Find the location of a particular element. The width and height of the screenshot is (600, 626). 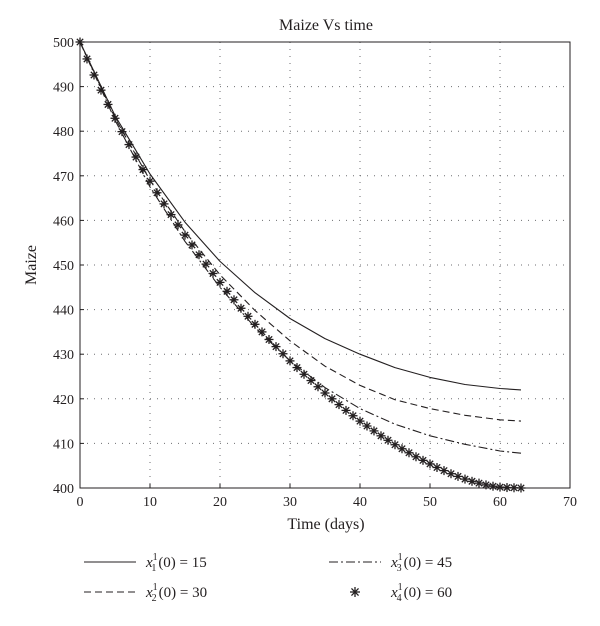

y-tick-label: 440 is located at coordinates (63, 311).